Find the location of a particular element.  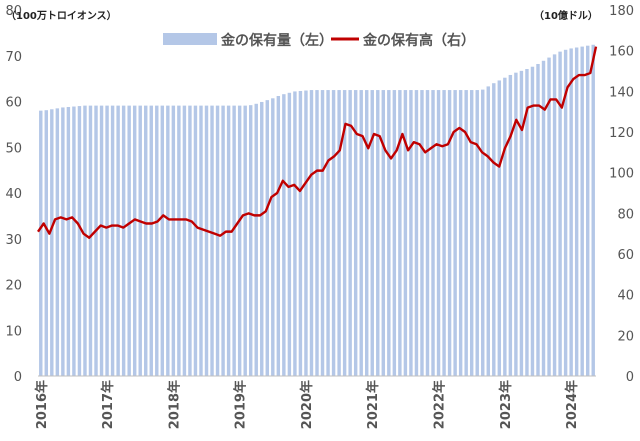

left-y-tick-label: 40 is located at coordinates (13, 194).